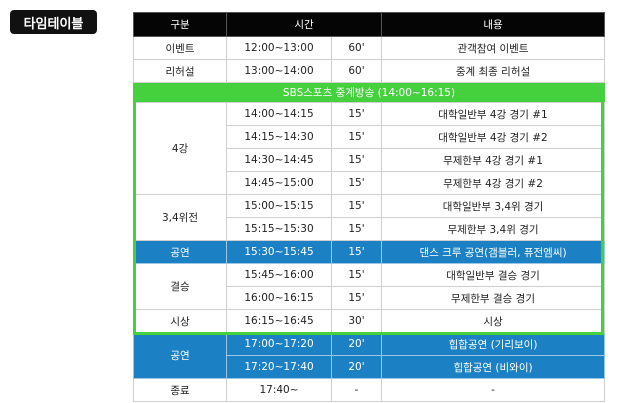  Describe the element at coordinates (493, 367) in the screenshot. I see `content-cell: 힙합공연 (비와이)` at that location.